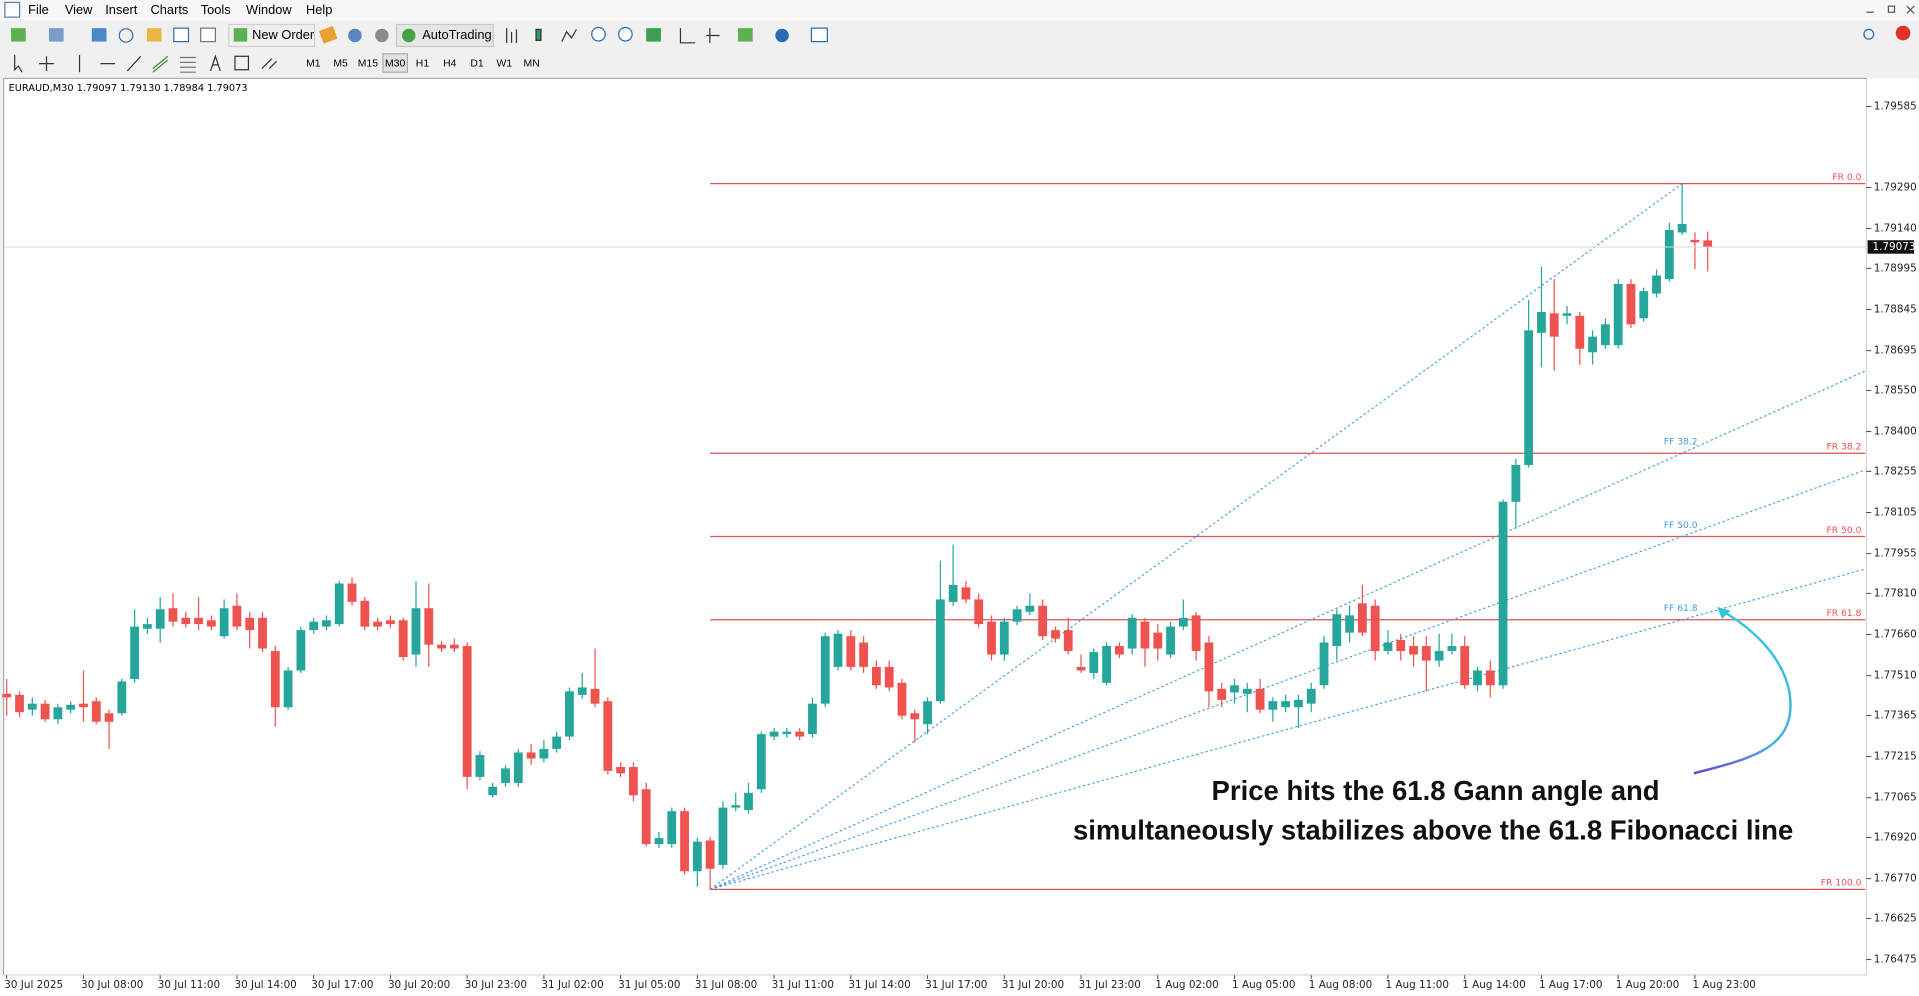  What do you see at coordinates (38, 9) in the screenshot?
I see `menu-item: File` at bounding box center [38, 9].